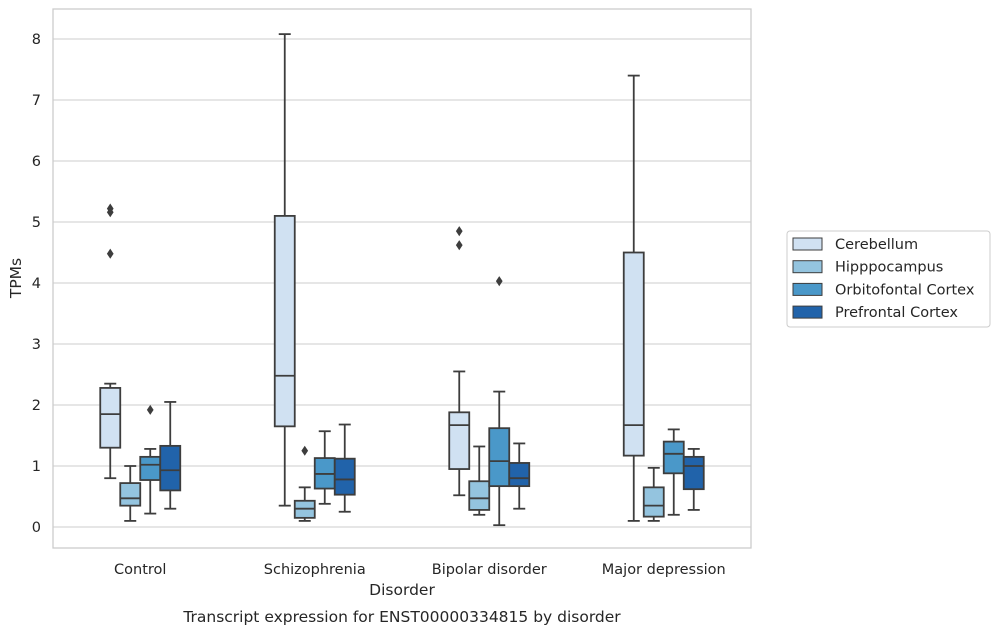 This screenshot has width=999, height=634. What do you see at coordinates (36, 467) in the screenshot?
I see `y-tick-label: 1` at bounding box center [36, 467].